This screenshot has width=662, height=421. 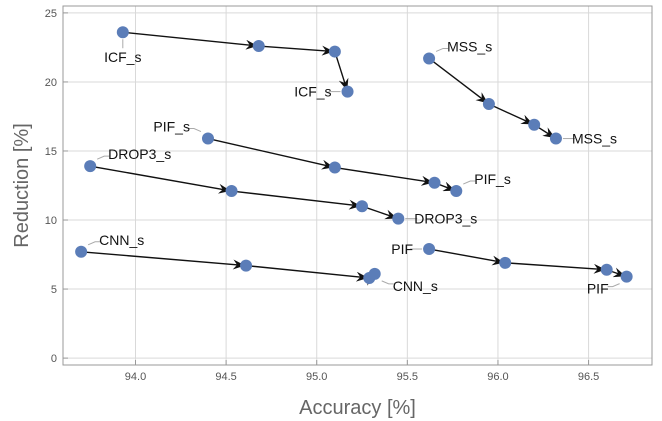 What do you see at coordinates (497, 377) in the screenshot?
I see `x-tick-label: 96.0` at bounding box center [497, 377].